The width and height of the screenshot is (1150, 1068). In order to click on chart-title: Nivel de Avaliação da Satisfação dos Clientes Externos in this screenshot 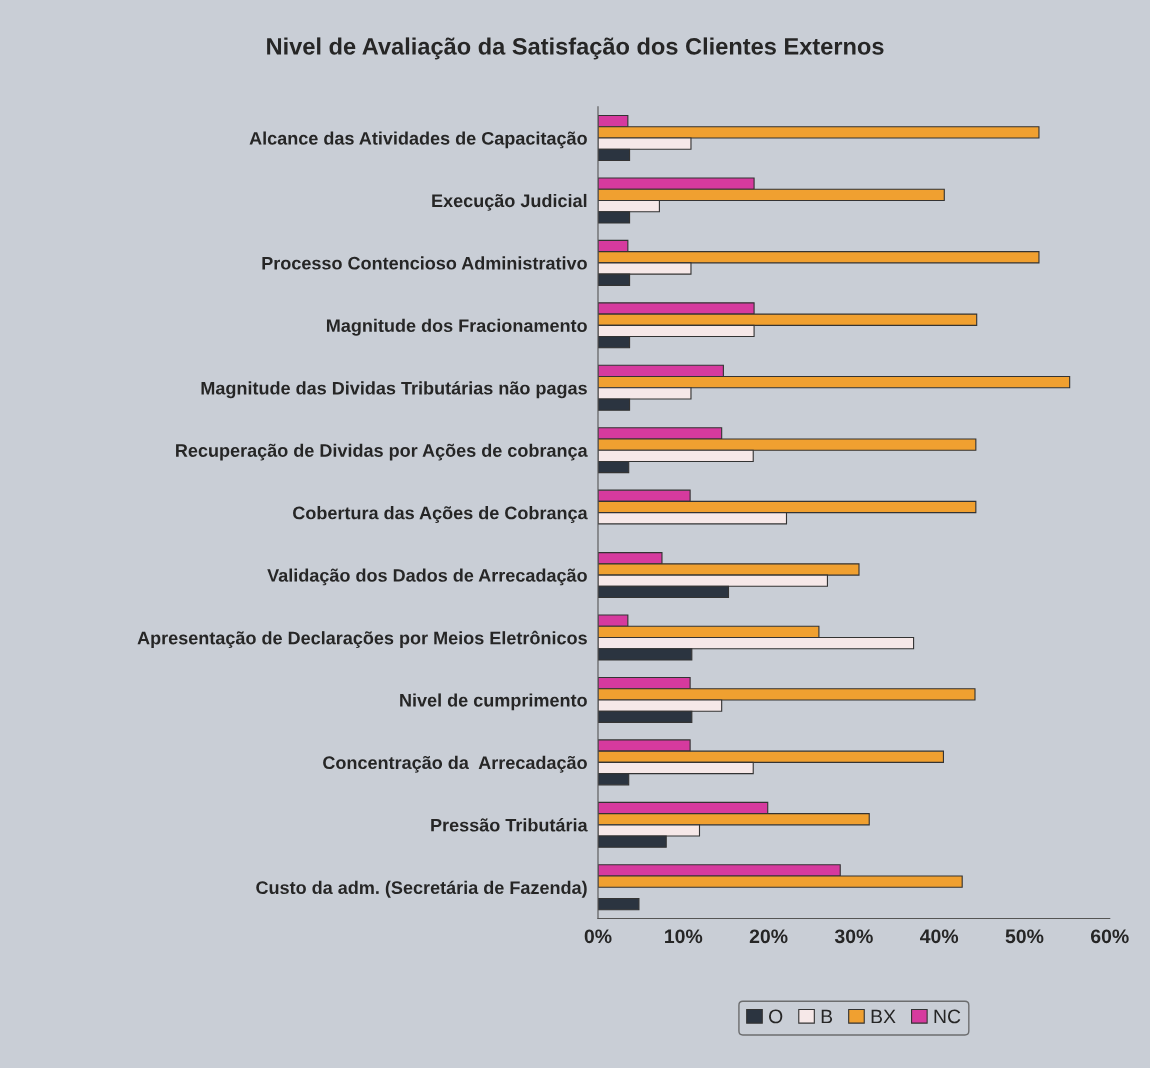, I will do `click(575, 48)`.